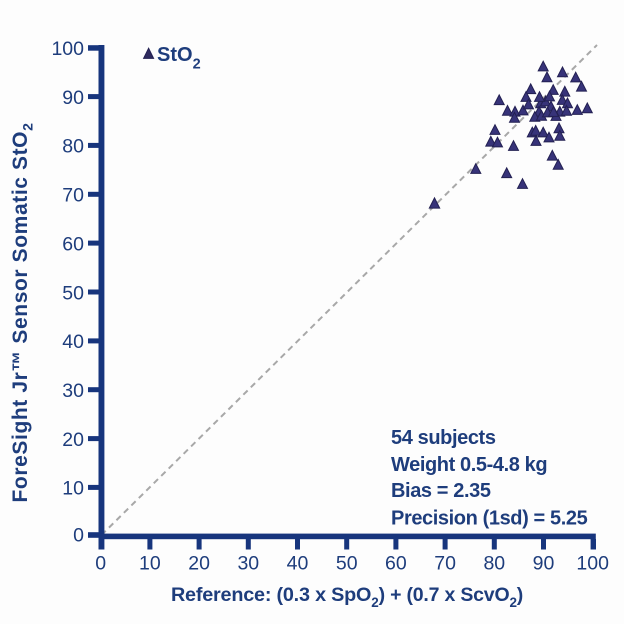  I want to click on svg-text: Precision (1sd) = 5.25, so click(489, 518).